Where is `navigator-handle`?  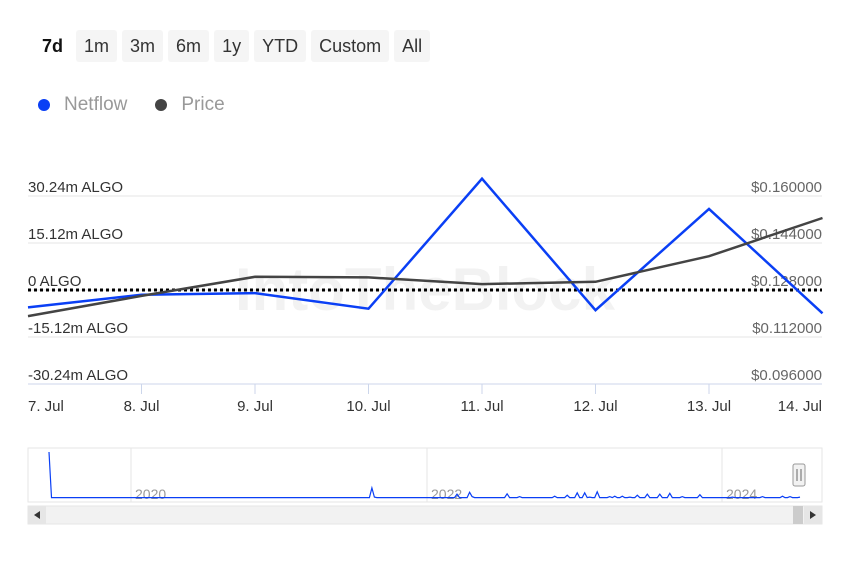 navigator-handle is located at coordinates (799, 475).